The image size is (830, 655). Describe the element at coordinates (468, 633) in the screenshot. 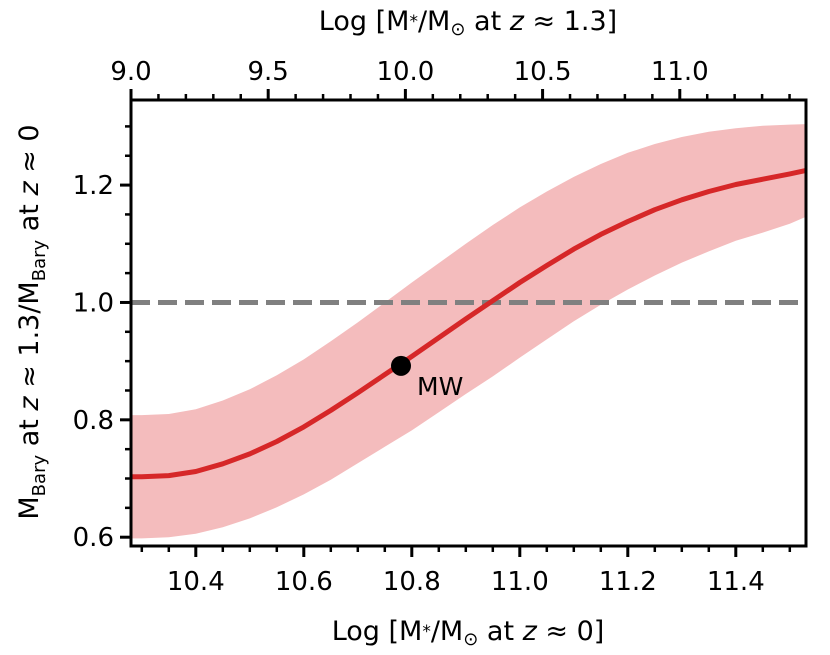

I see `x-axis-label: Log [M*/M⊙ at z ≈ 0]` at that location.